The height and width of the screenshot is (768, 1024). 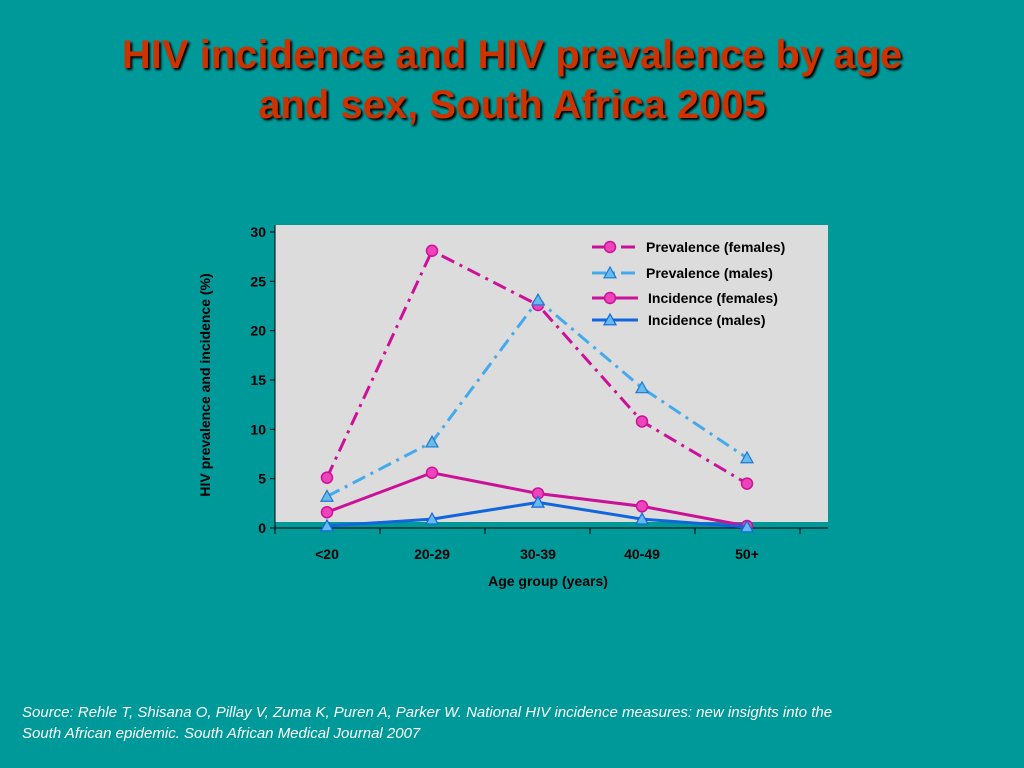 I want to click on legend-label: Prevalence (males), so click(x=709, y=273).